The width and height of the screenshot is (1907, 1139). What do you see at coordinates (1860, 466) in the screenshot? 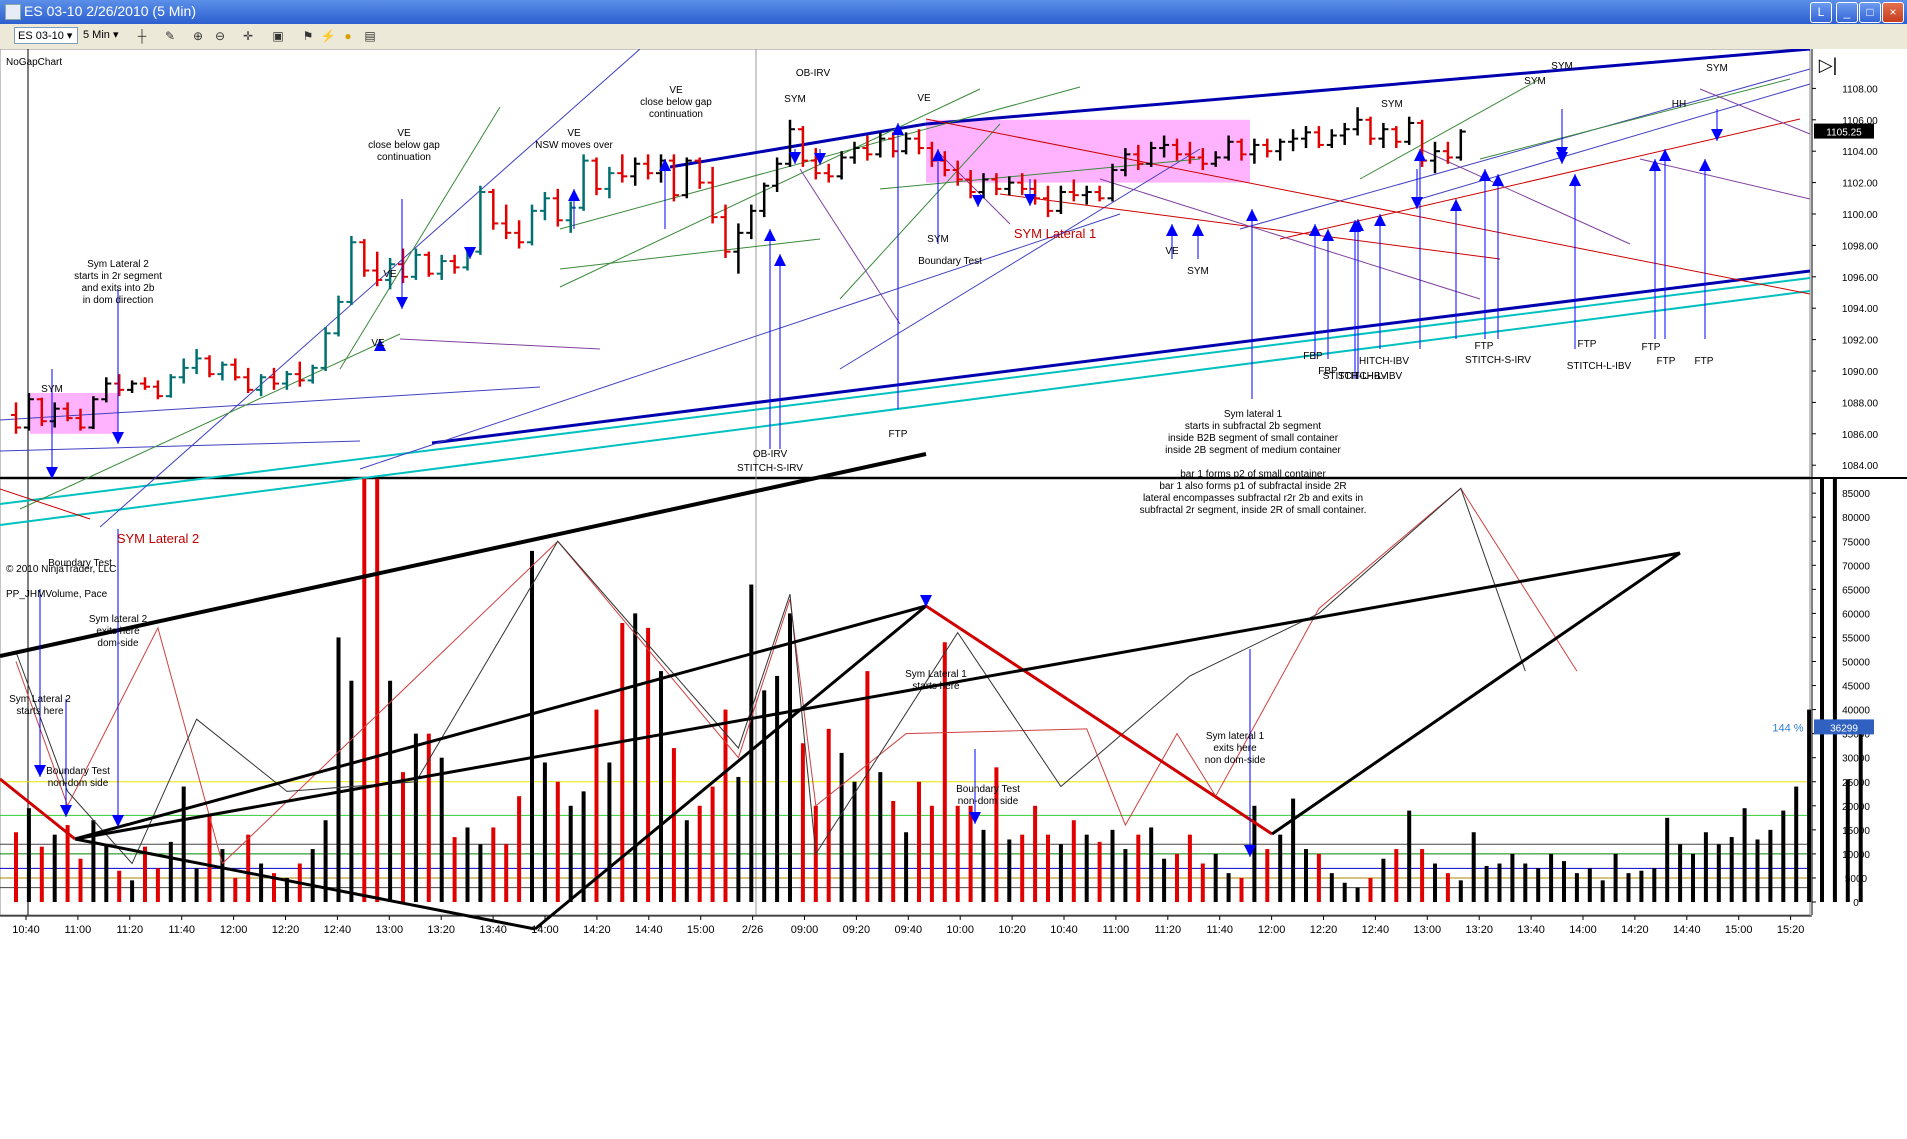
I see `price-tick-label: 1084.00` at bounding box center [1860, 466].